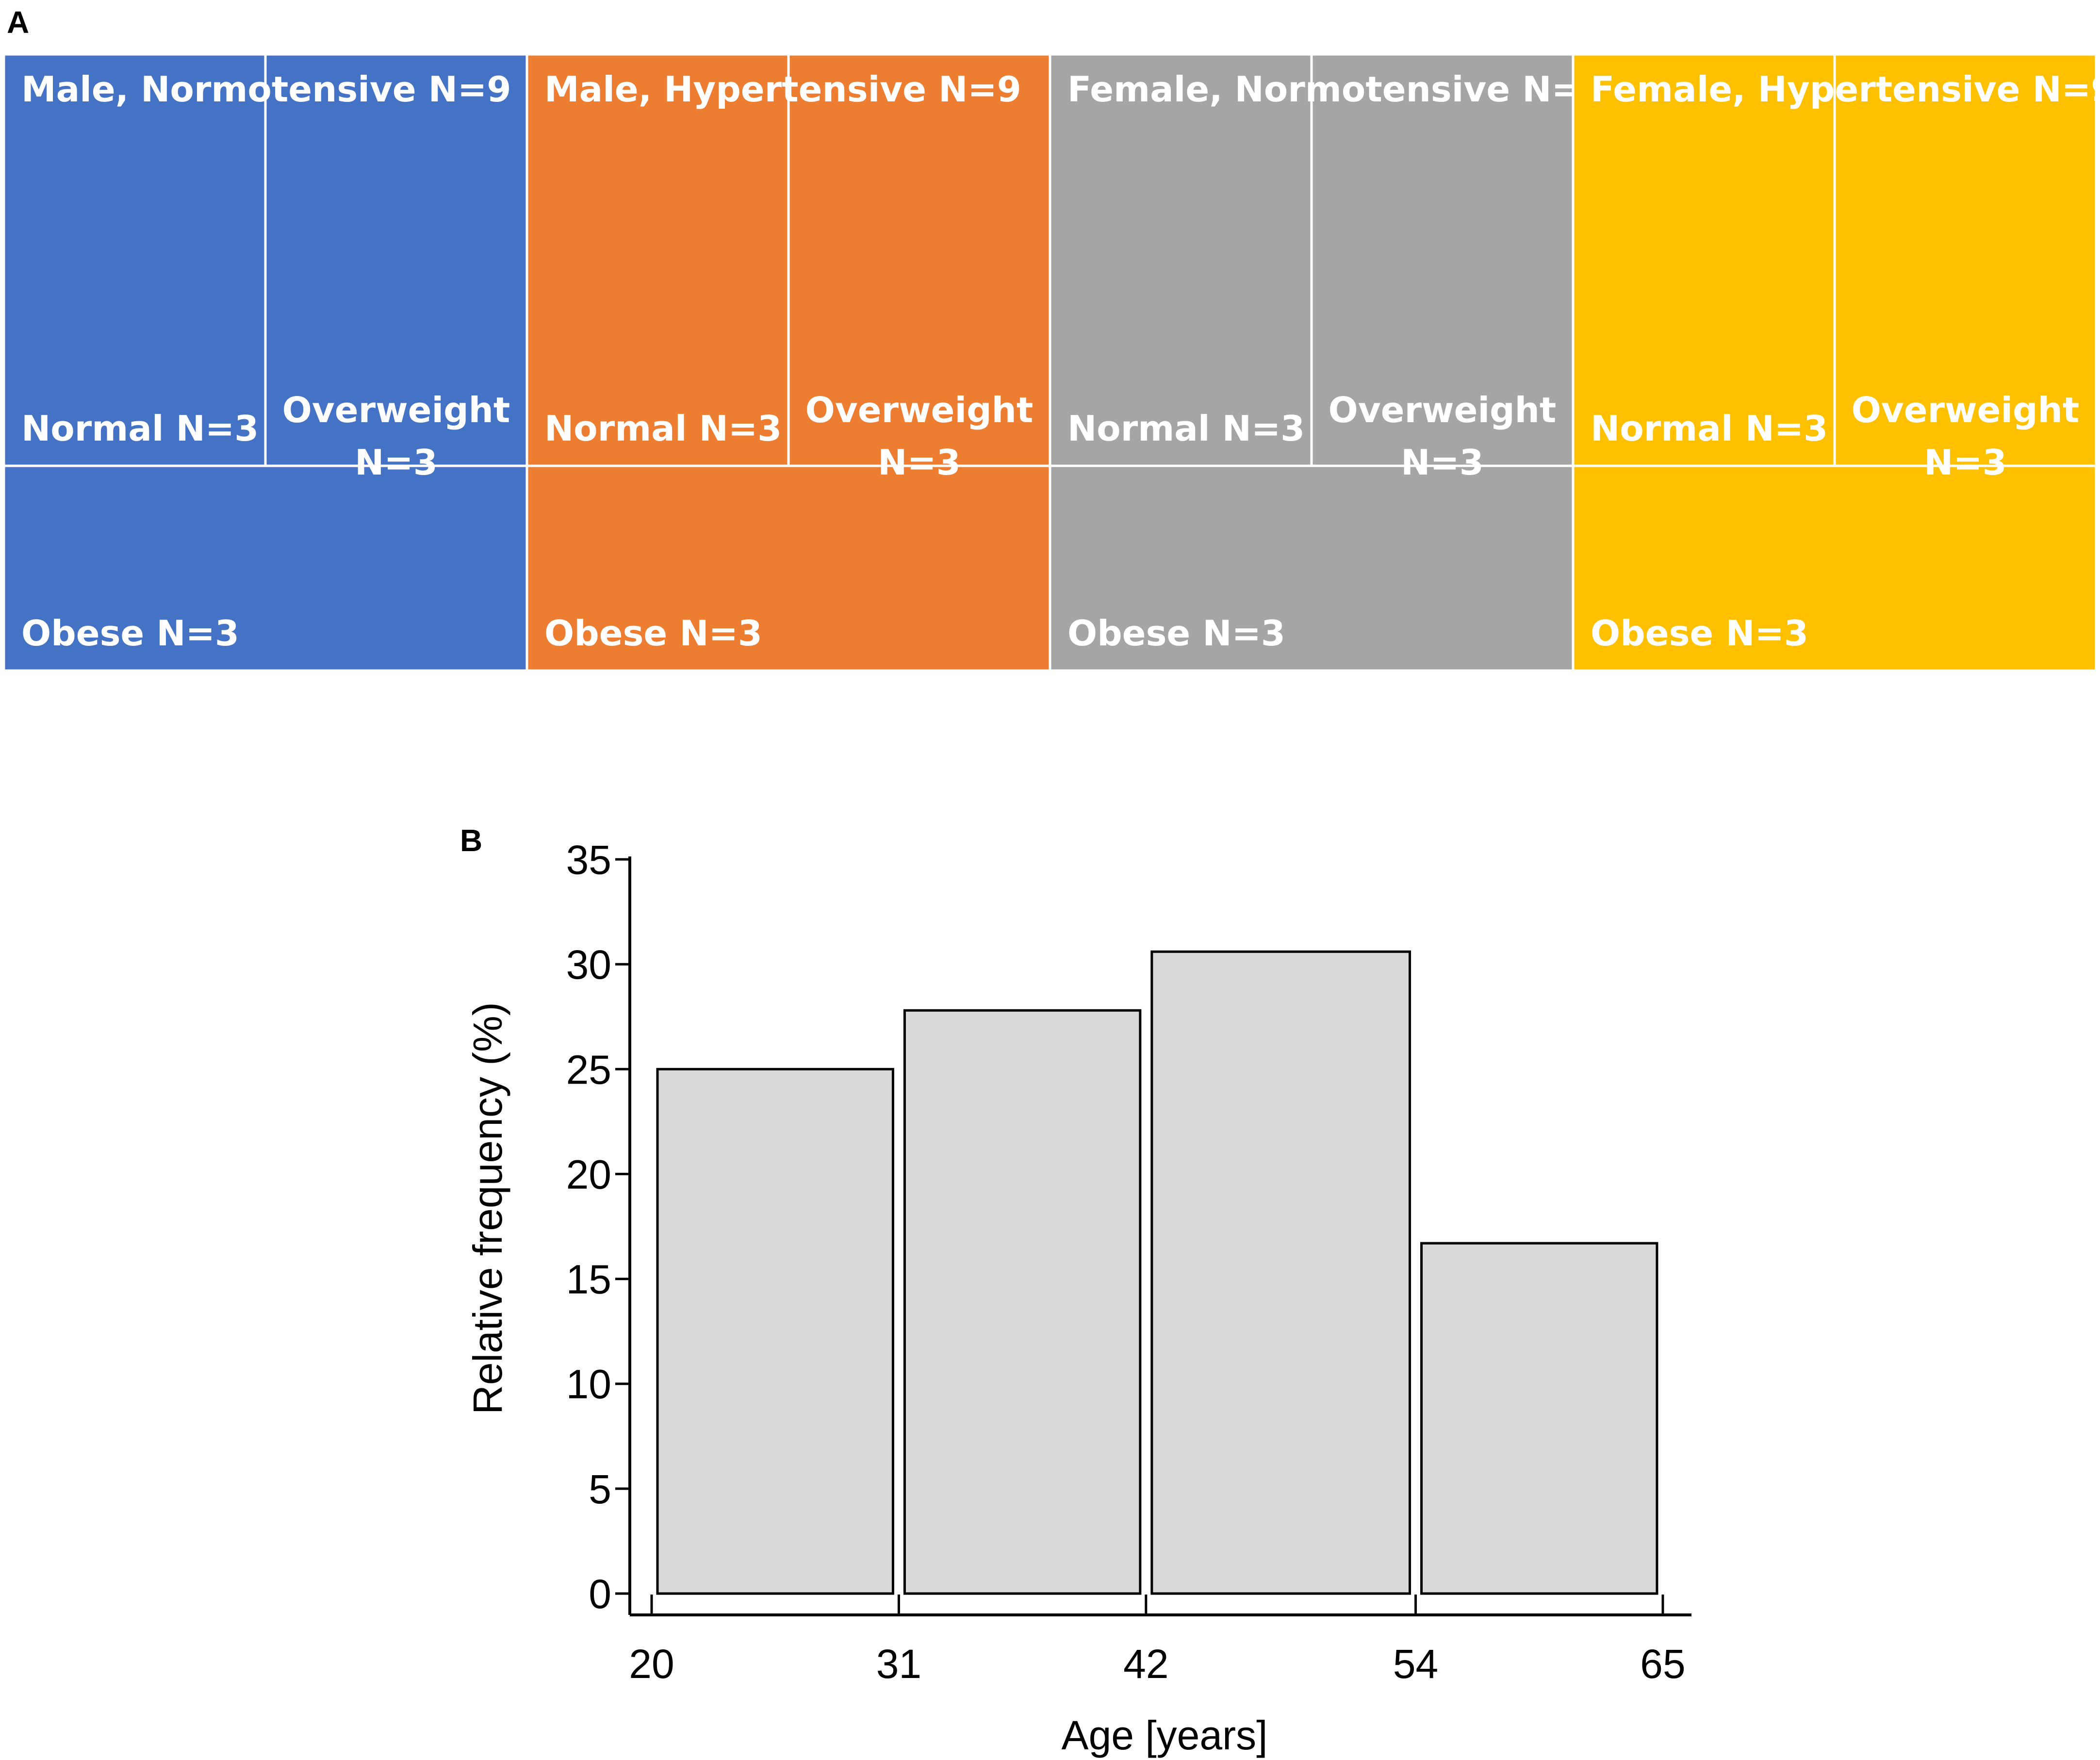 This screenshot has width=2100, height=1760. Describe the element at coordinates (898, 1664) in the screenshot. I see `x-axis-tick-label: 31` at that location.